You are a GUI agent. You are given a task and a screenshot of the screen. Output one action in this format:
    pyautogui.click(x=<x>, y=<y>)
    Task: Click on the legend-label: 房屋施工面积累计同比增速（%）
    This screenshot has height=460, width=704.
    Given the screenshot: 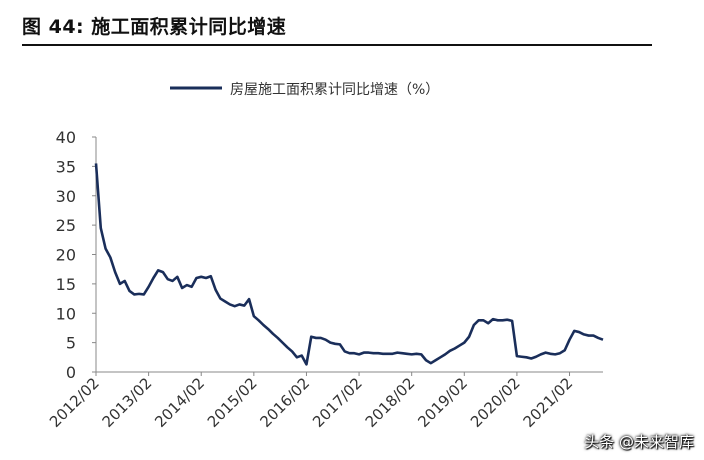 What is the action you would take?
    pyautogui.click(x=334, y=90)
    